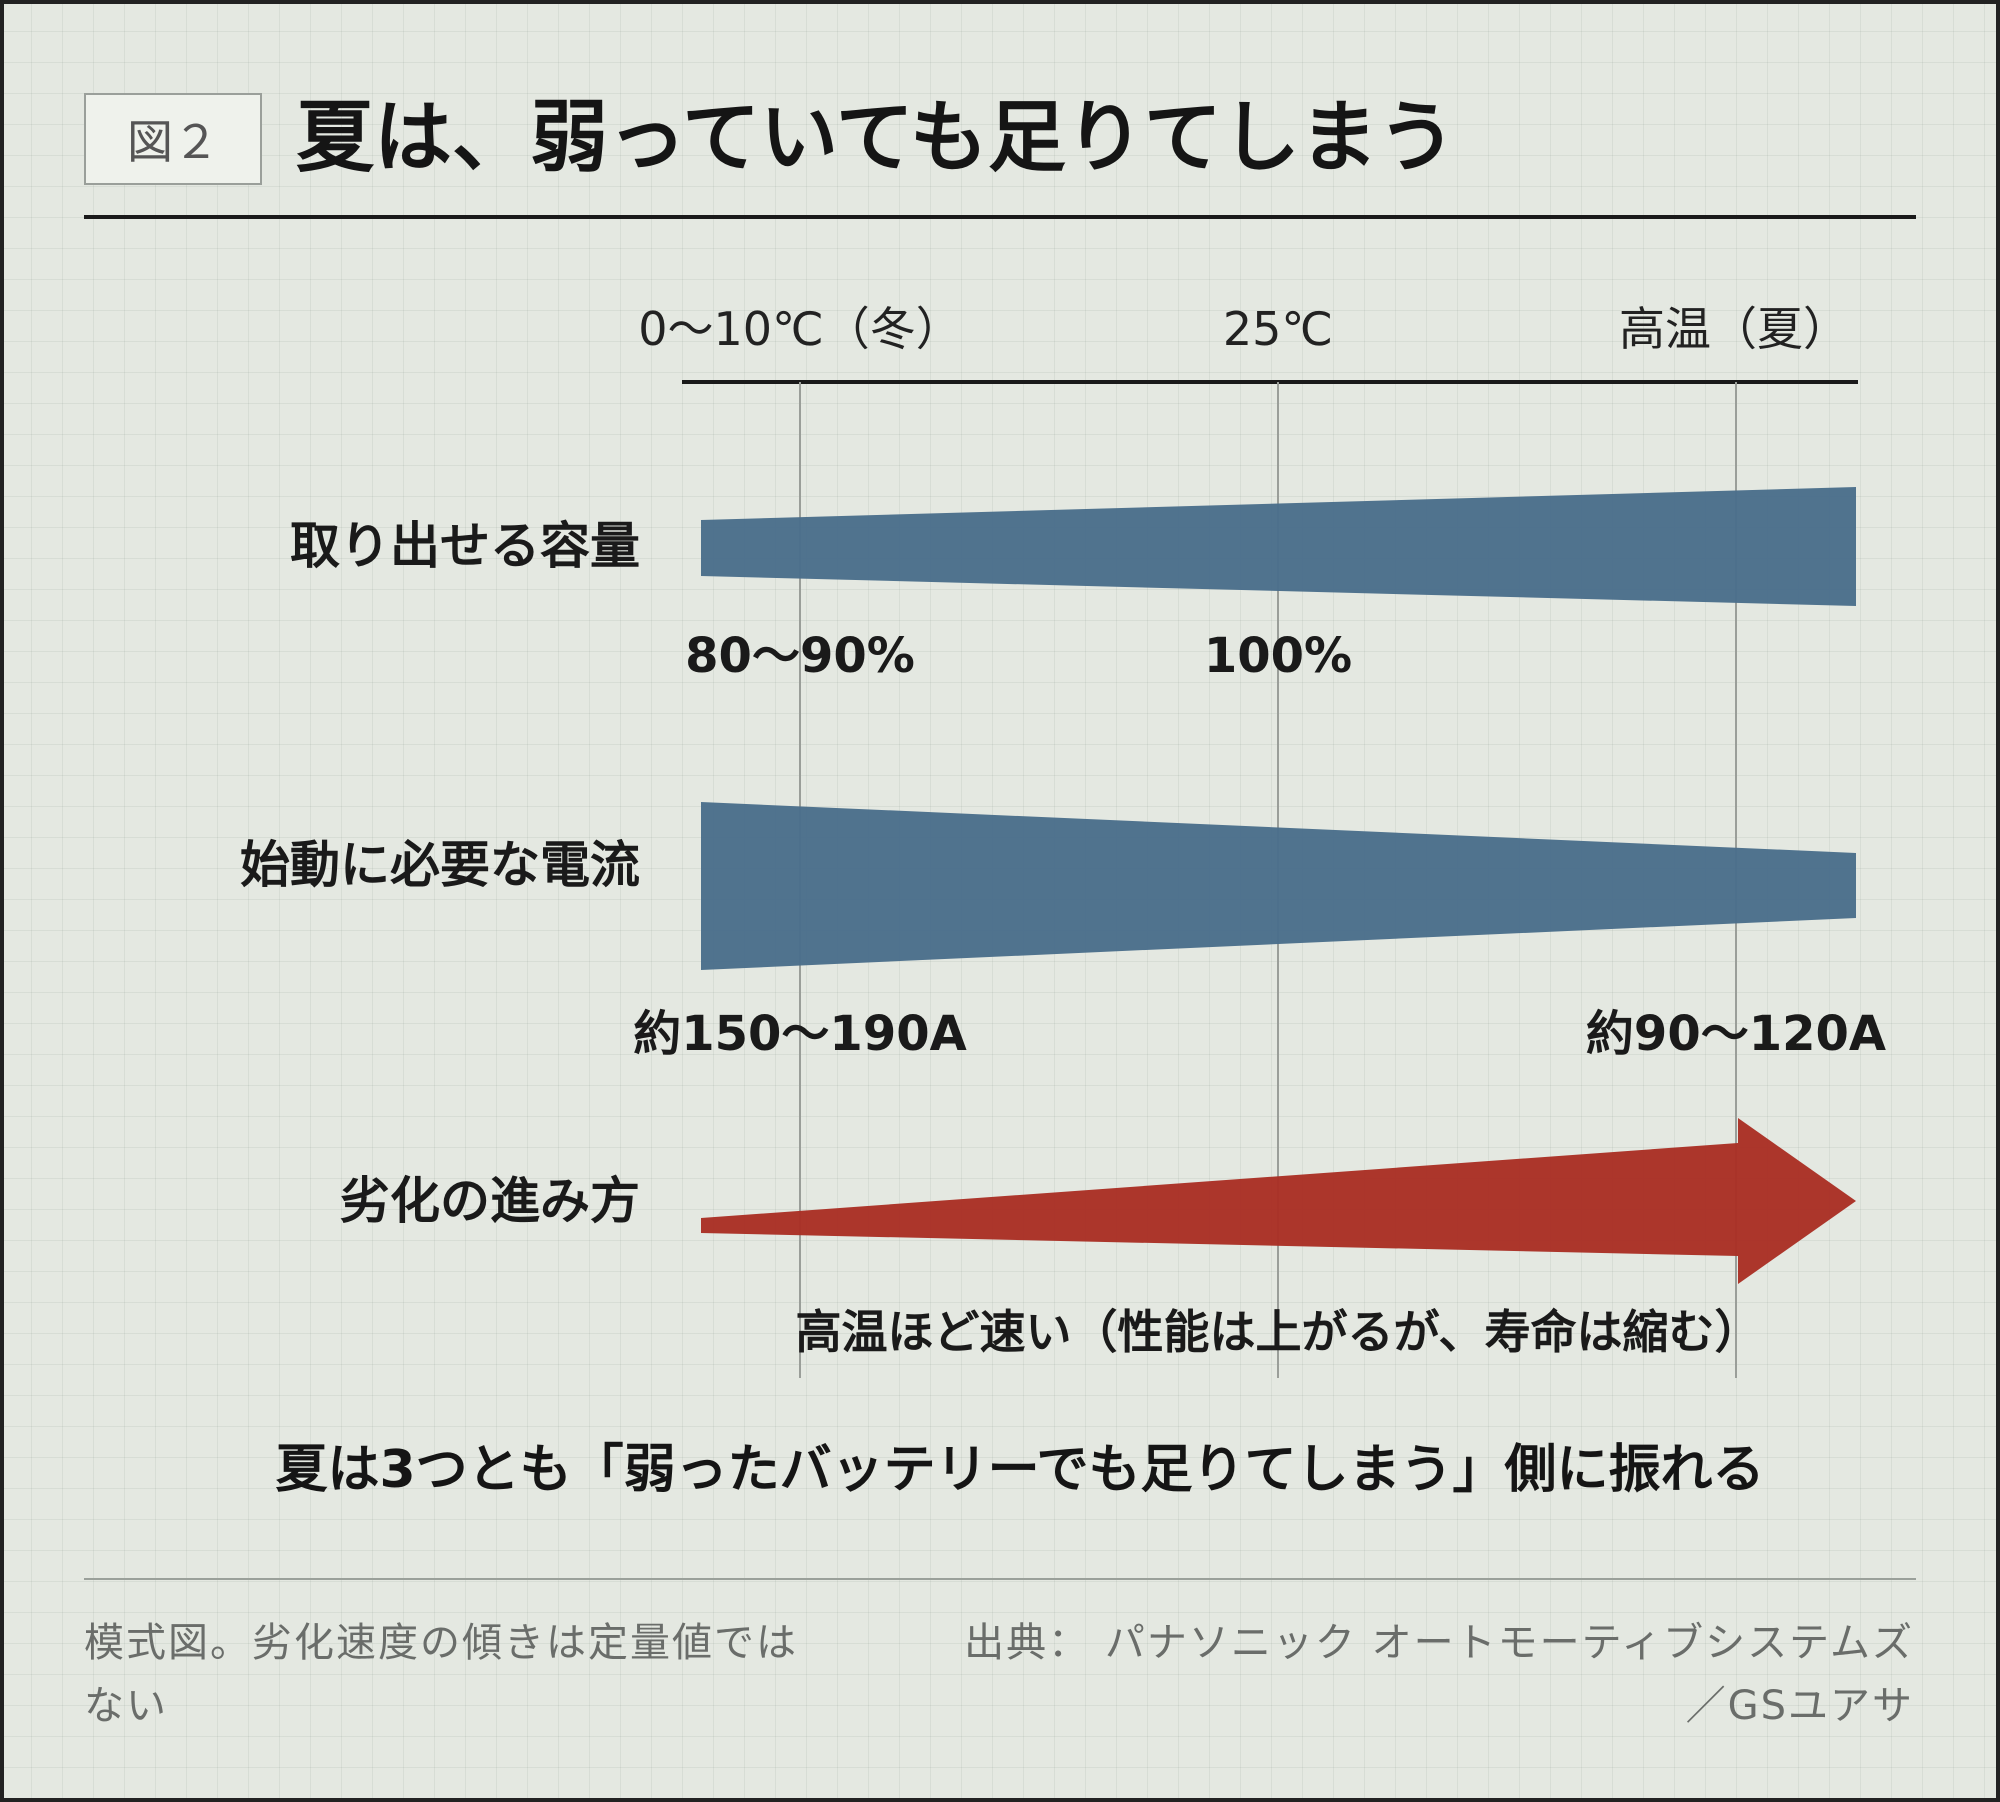 The image size is (2000, 1802). What do you see at coordinates (490, 1201) in the screenshot?
I see `row-label-degradation: 劣化の進み方` at bounding box center [490, 1201].